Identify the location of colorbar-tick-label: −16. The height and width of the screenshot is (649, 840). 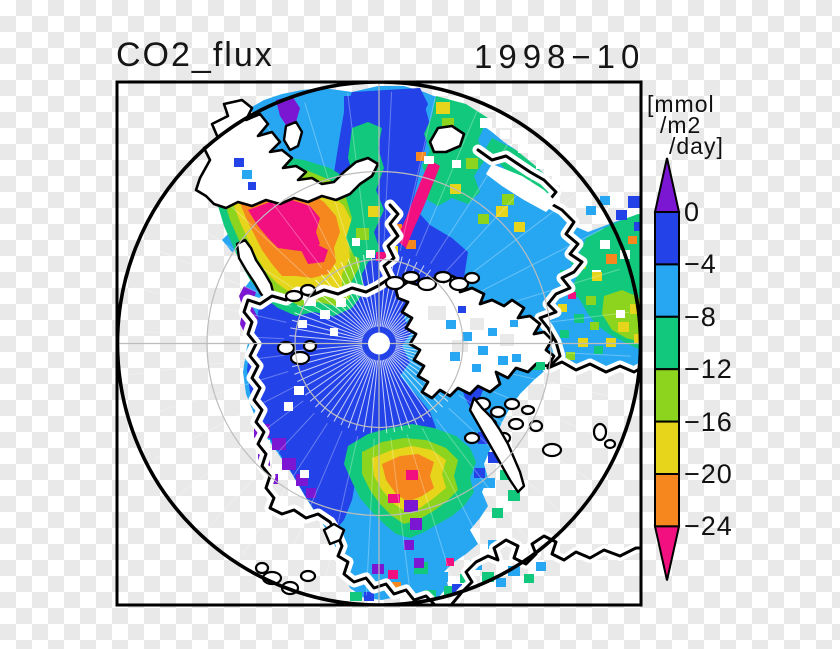
(708, 421).